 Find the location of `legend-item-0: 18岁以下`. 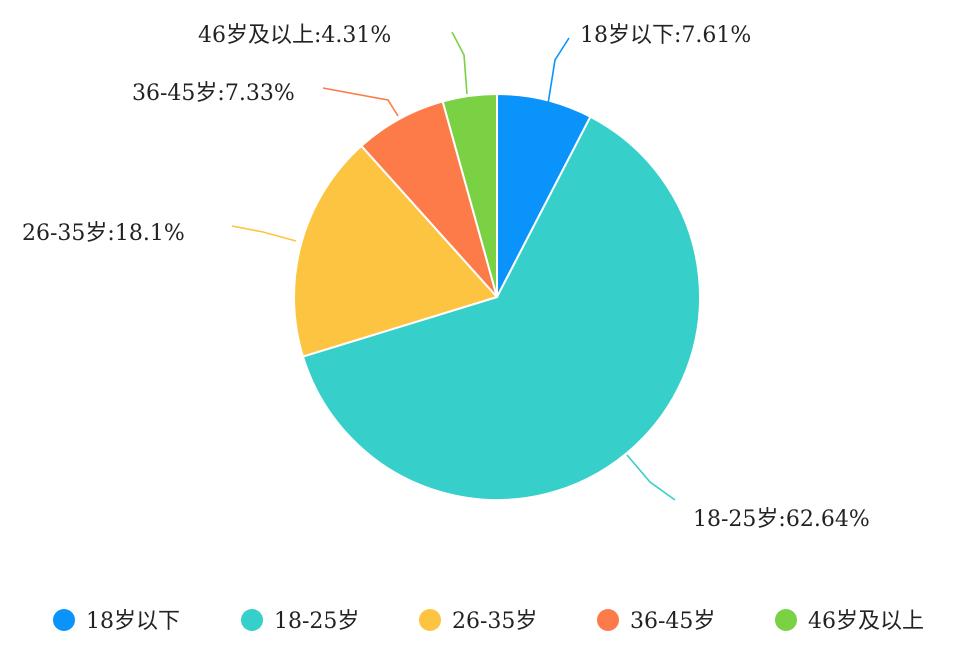

legend-item-0: 18岁以下 is located at coordinates (116, 621).